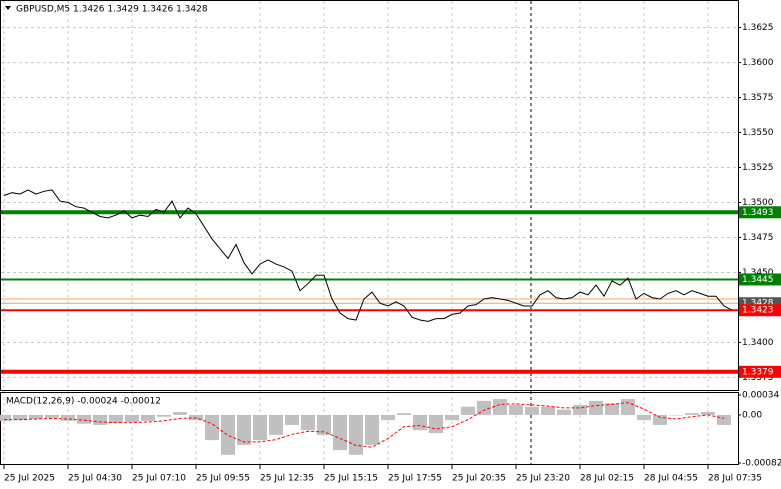  I want to click on x-tick-label: 25 Jul 23:20, so click(543, 479).